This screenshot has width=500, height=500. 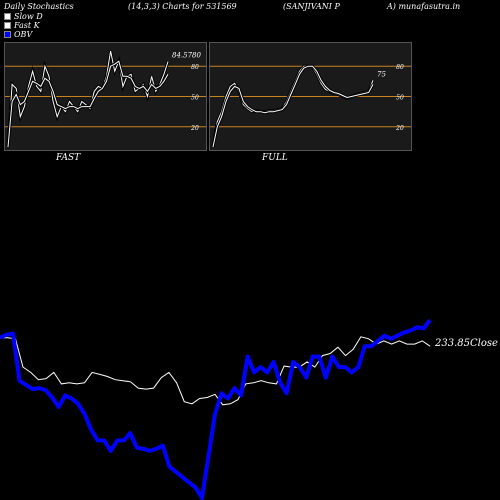 I want to click on legend-label: Slow D, so click(x=28, y=16).